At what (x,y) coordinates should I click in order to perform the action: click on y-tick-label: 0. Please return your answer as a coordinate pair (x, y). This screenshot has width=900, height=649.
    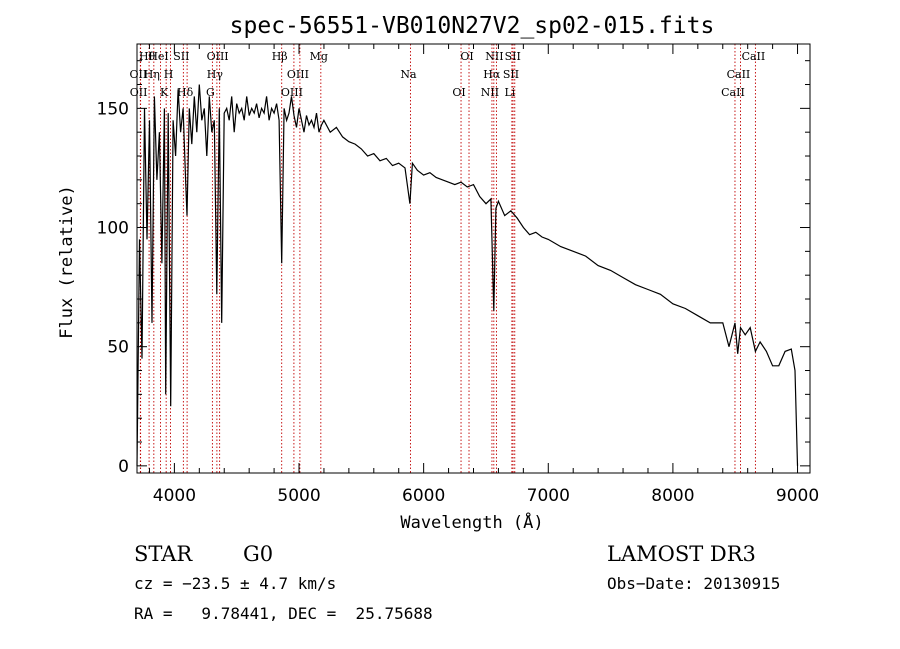
    Looking at the image, I should click on (123, 467).